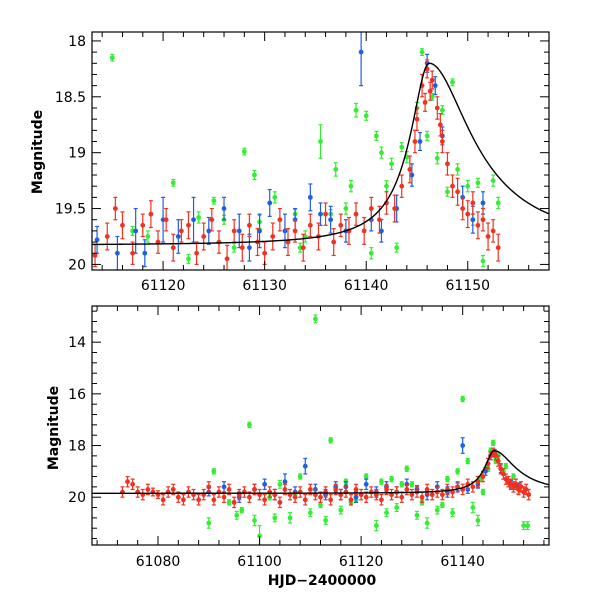 This screenshot has height=600, width=600. What do you see at coordinates (264, 286) in the screenshot?
I see `x-tick-label: 61130` at bounding box center [264, 286].